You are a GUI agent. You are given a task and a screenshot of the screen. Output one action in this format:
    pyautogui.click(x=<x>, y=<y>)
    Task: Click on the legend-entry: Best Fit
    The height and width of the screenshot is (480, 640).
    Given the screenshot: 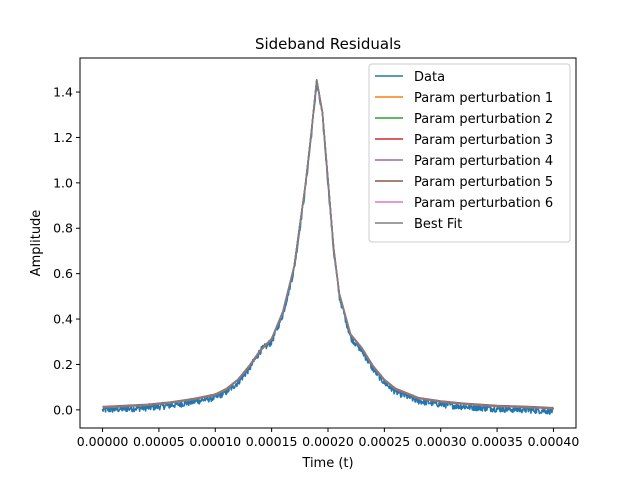 What is the action you would take?
    pyautogui.click(x=438, y=224)
    